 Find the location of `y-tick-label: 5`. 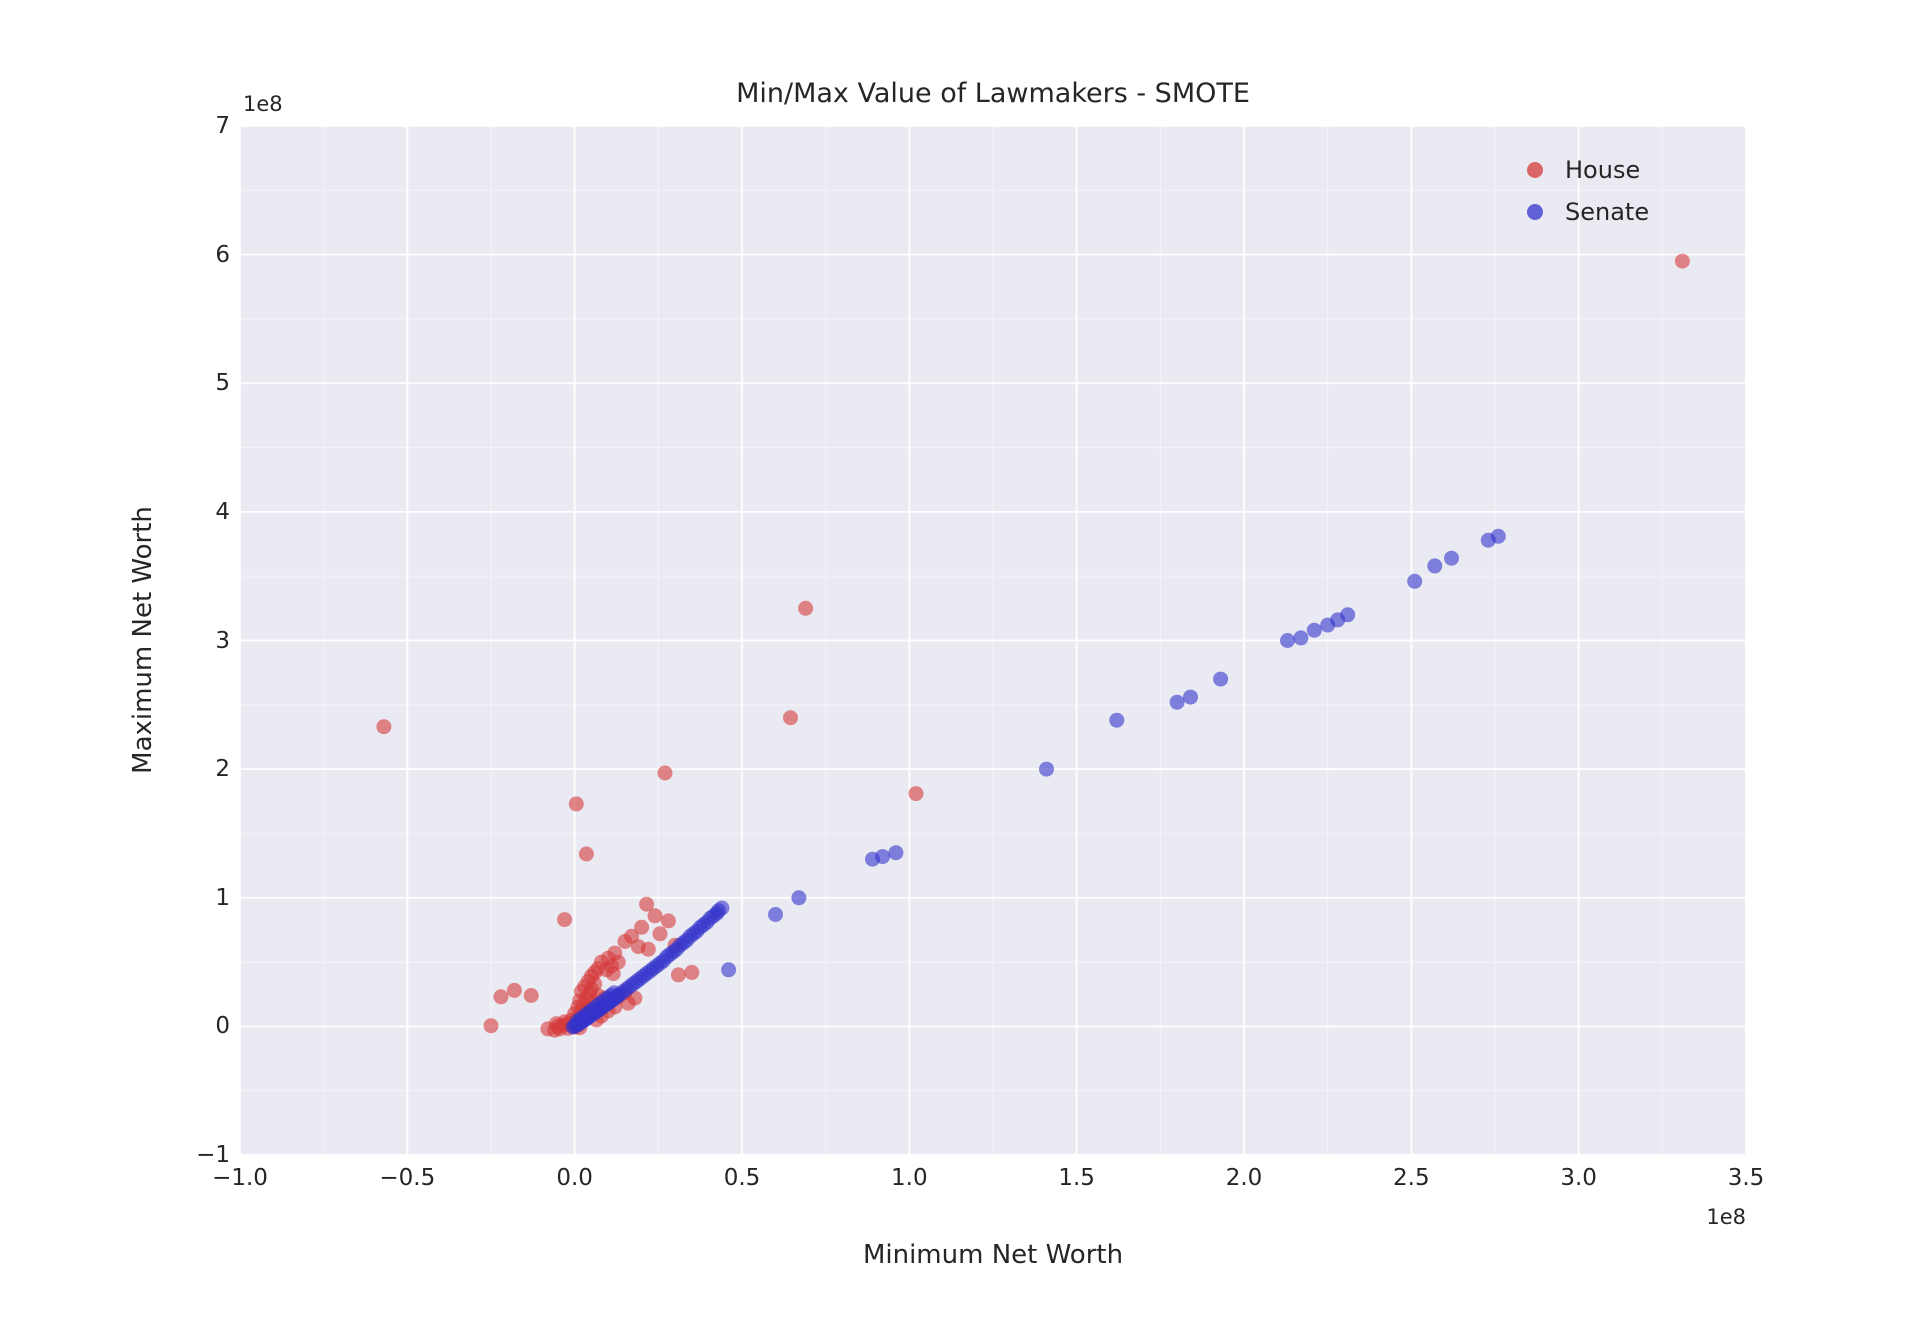

y-tick-label: 5 is located at coordinates (222, 383).